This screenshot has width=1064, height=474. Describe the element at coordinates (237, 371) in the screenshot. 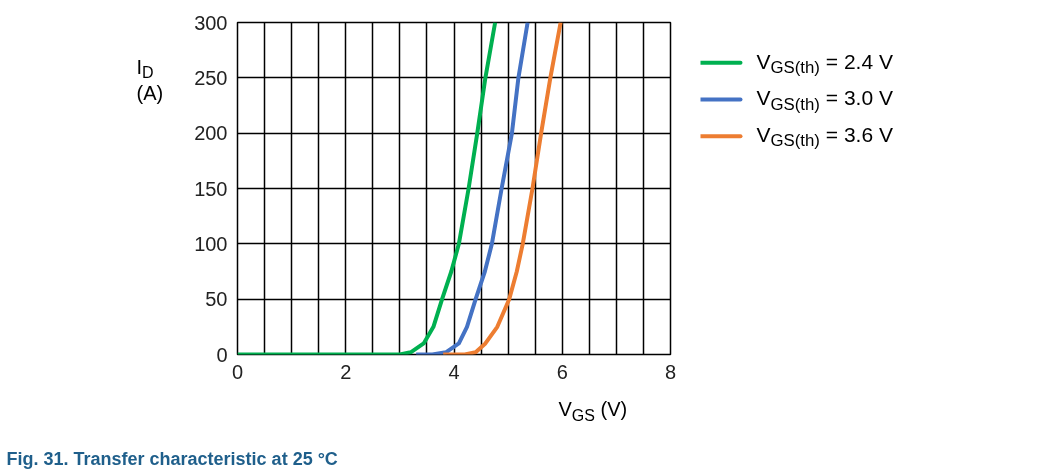

I see `x-tick-label: 0` at that location.